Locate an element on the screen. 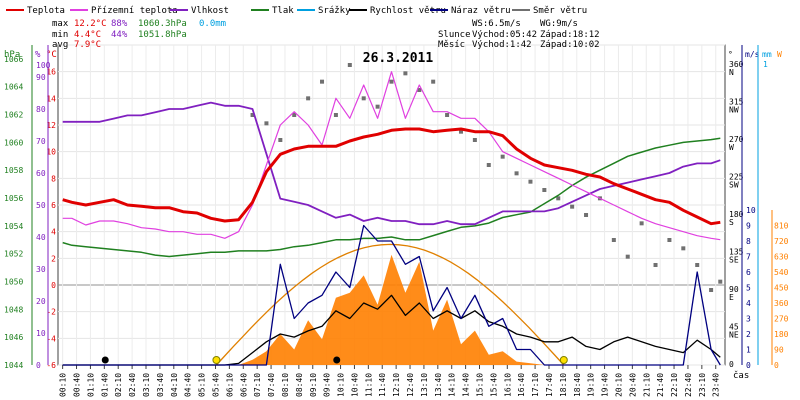 The width and height of the screenshot is (800, 400). x-tick-label: 22:40 is located at coordinates (688, 385).